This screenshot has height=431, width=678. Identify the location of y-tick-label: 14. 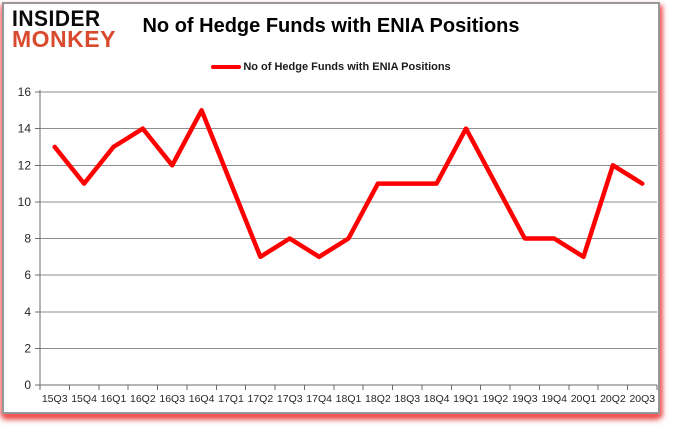
(25, 129).